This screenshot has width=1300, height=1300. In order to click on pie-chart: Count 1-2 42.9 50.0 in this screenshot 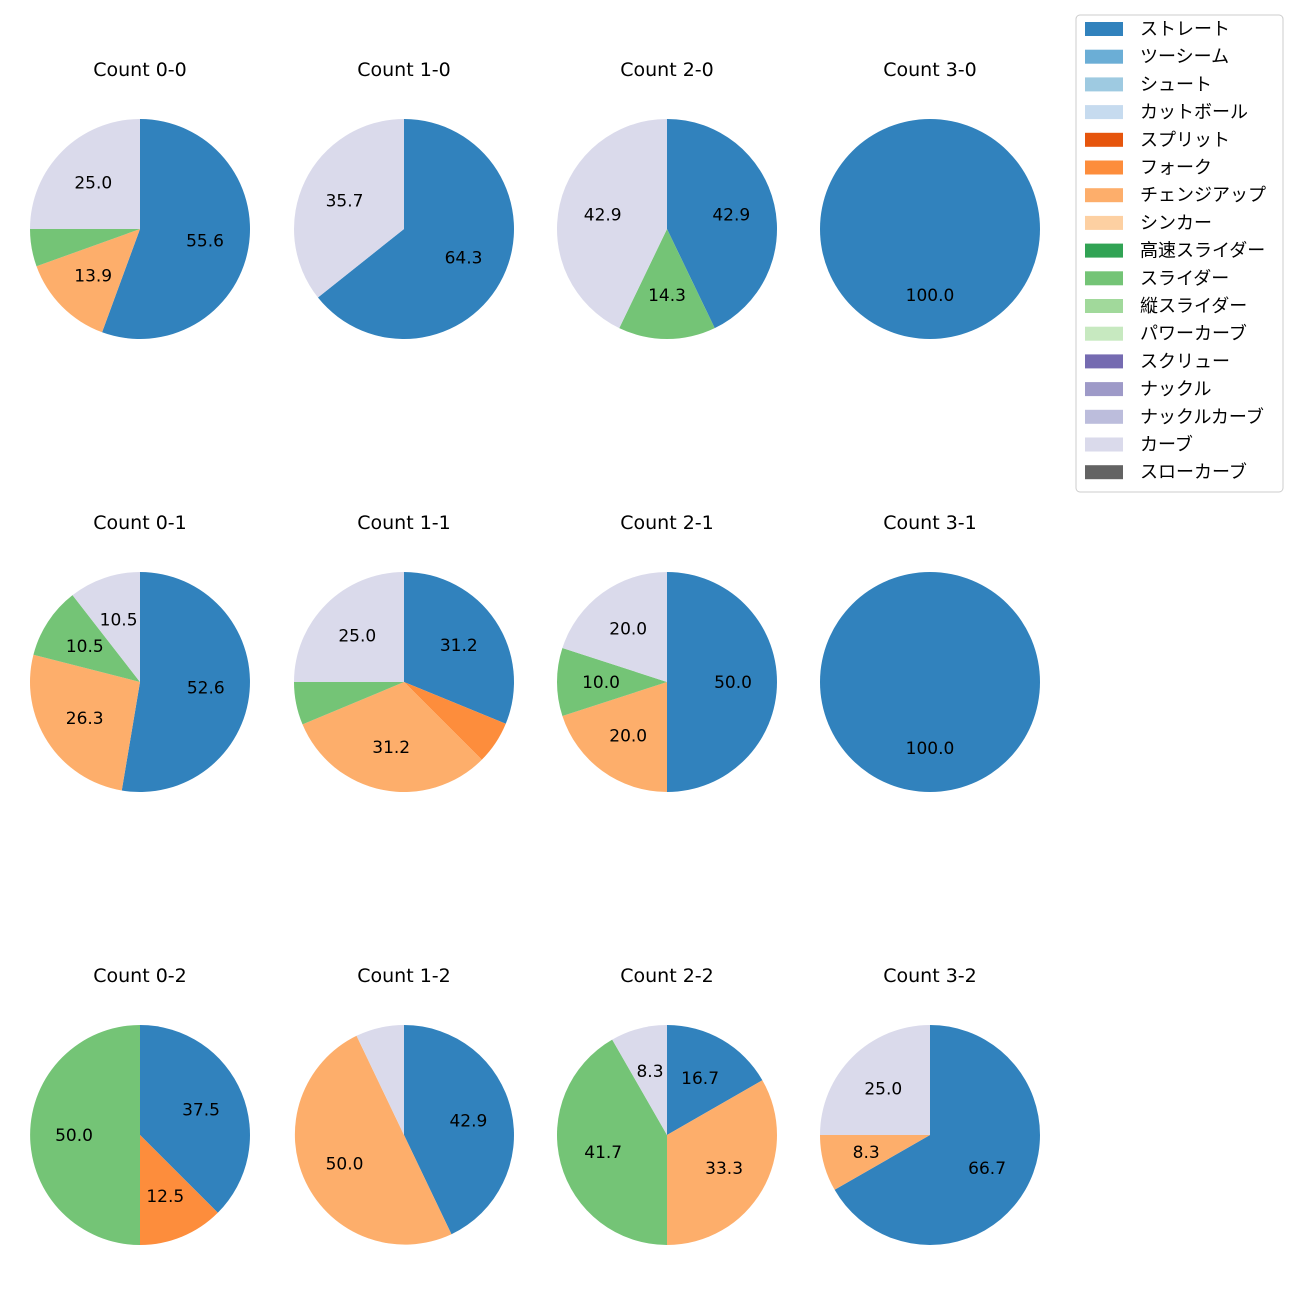, I will do `click(404, 1105)`.